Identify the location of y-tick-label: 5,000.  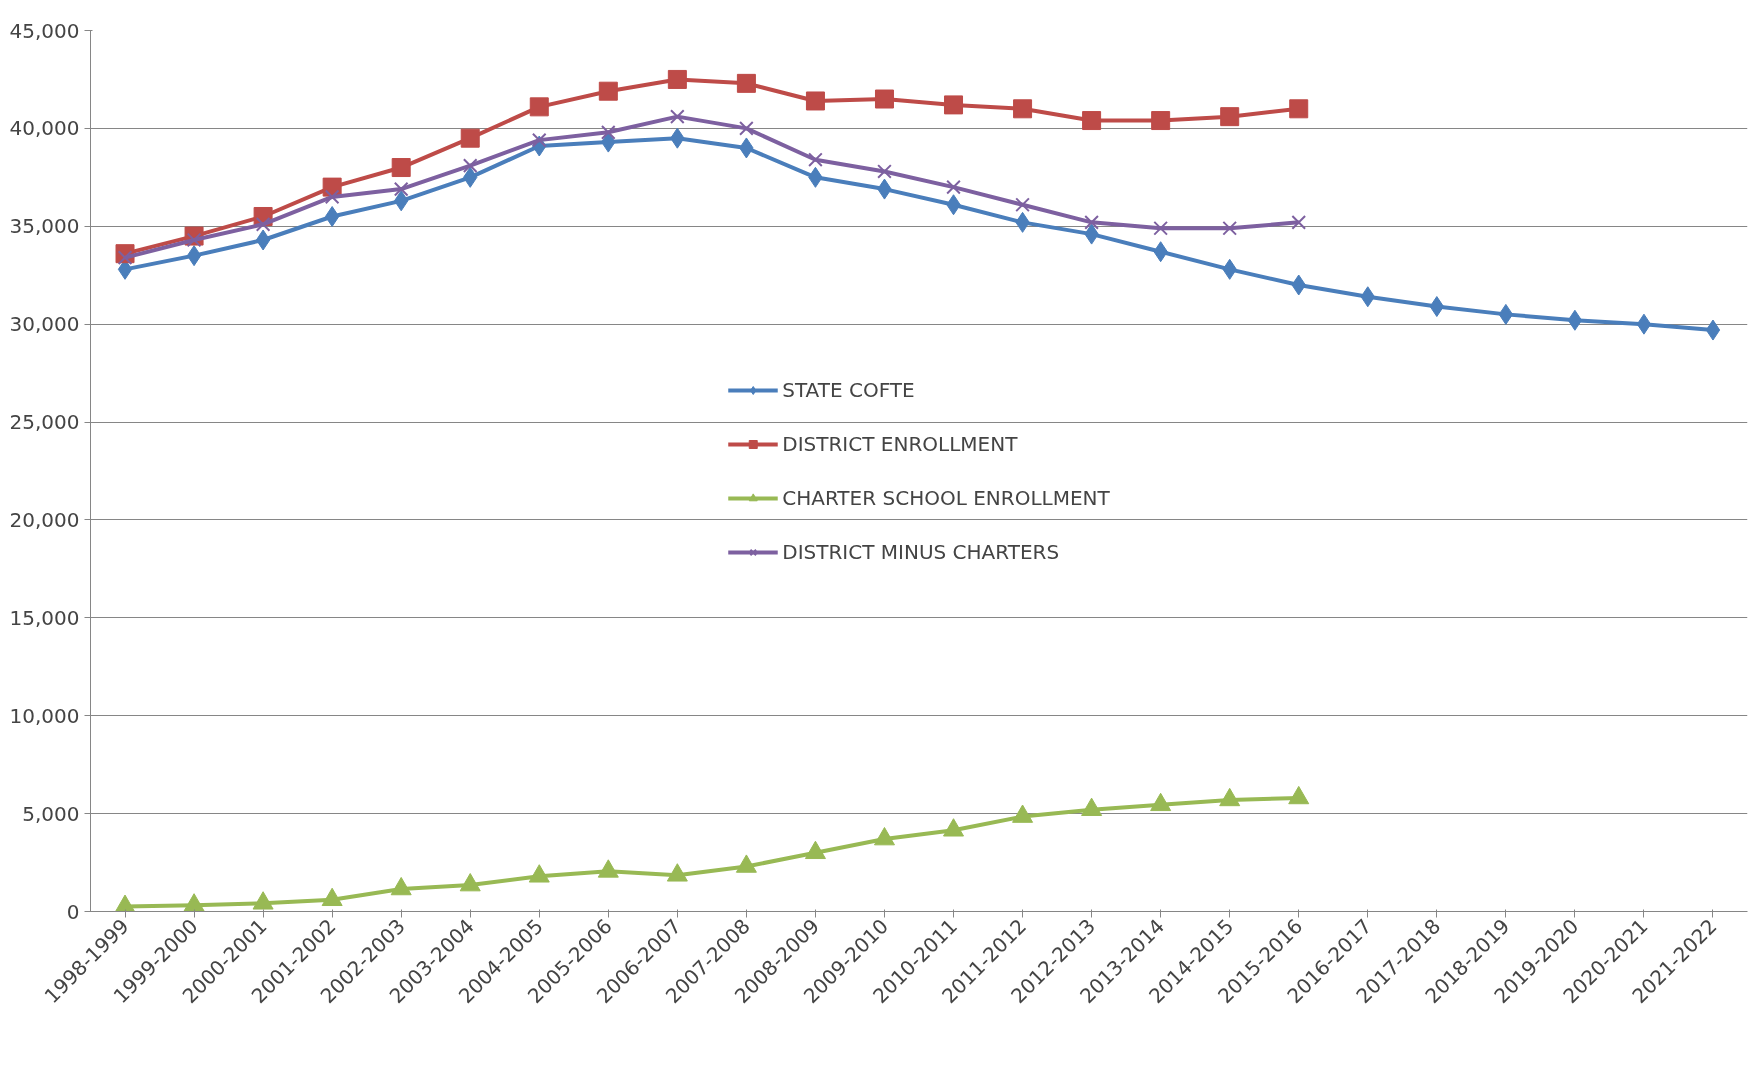
(51, 813).